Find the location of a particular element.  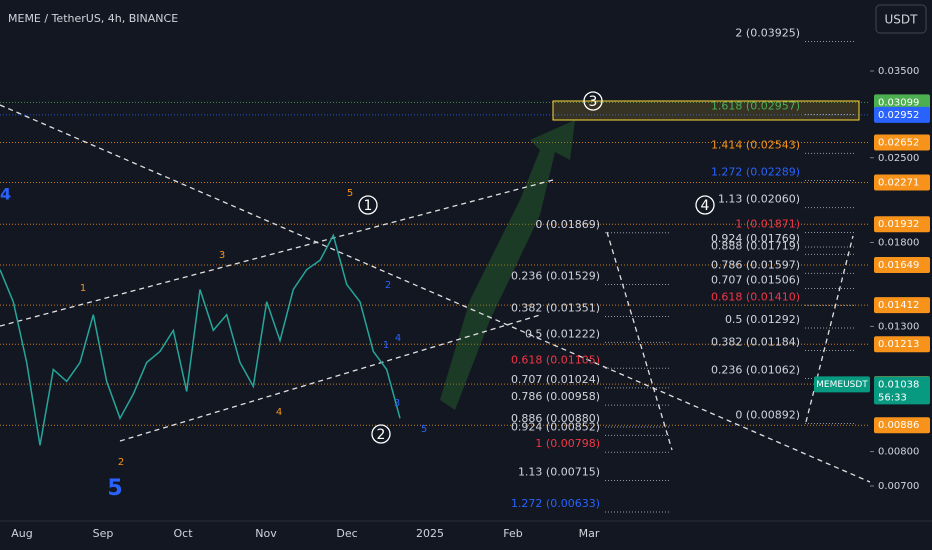

price-tag-label: 0.01412 is located at coordinates (898, 305).